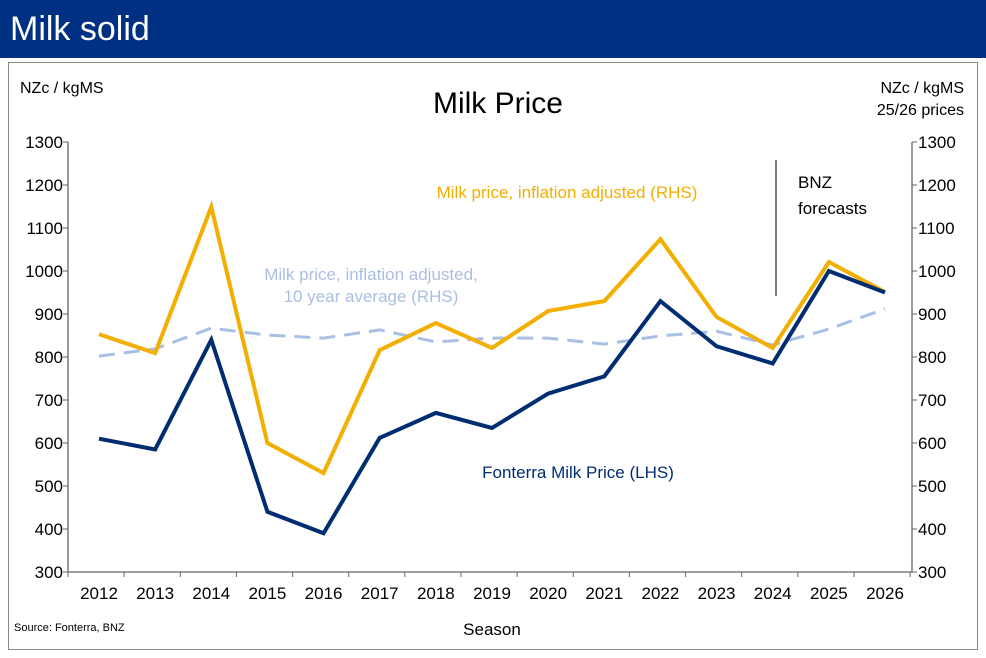 The image size is (986, 658). What do you see at coordinates (937, 142) in the screenshot?
I see `y-tick-label-right: 1300` at bounding box center [937, 142].